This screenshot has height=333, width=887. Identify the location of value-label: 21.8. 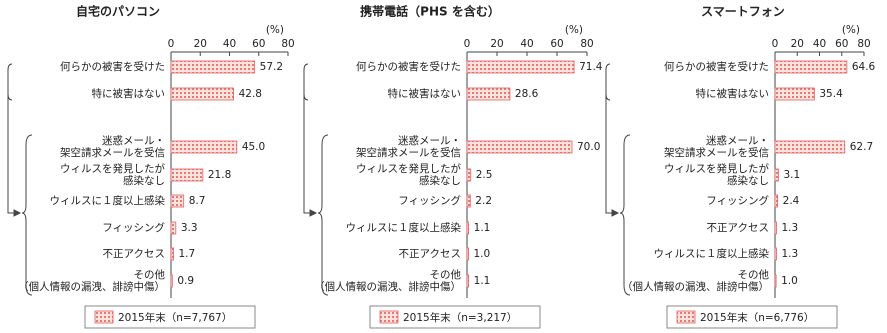
(219, 175).